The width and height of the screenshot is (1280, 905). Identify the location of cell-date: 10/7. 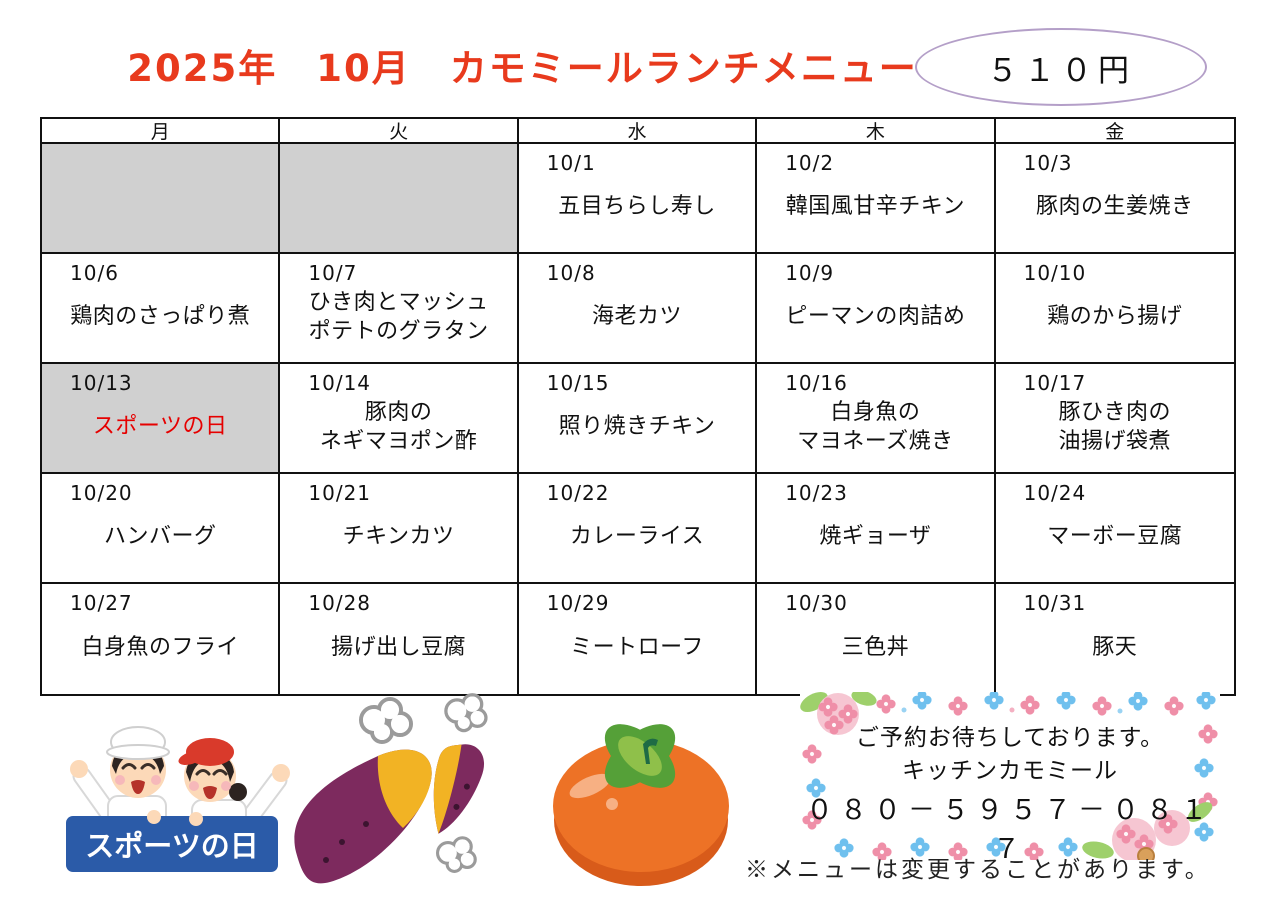
(333, 273).